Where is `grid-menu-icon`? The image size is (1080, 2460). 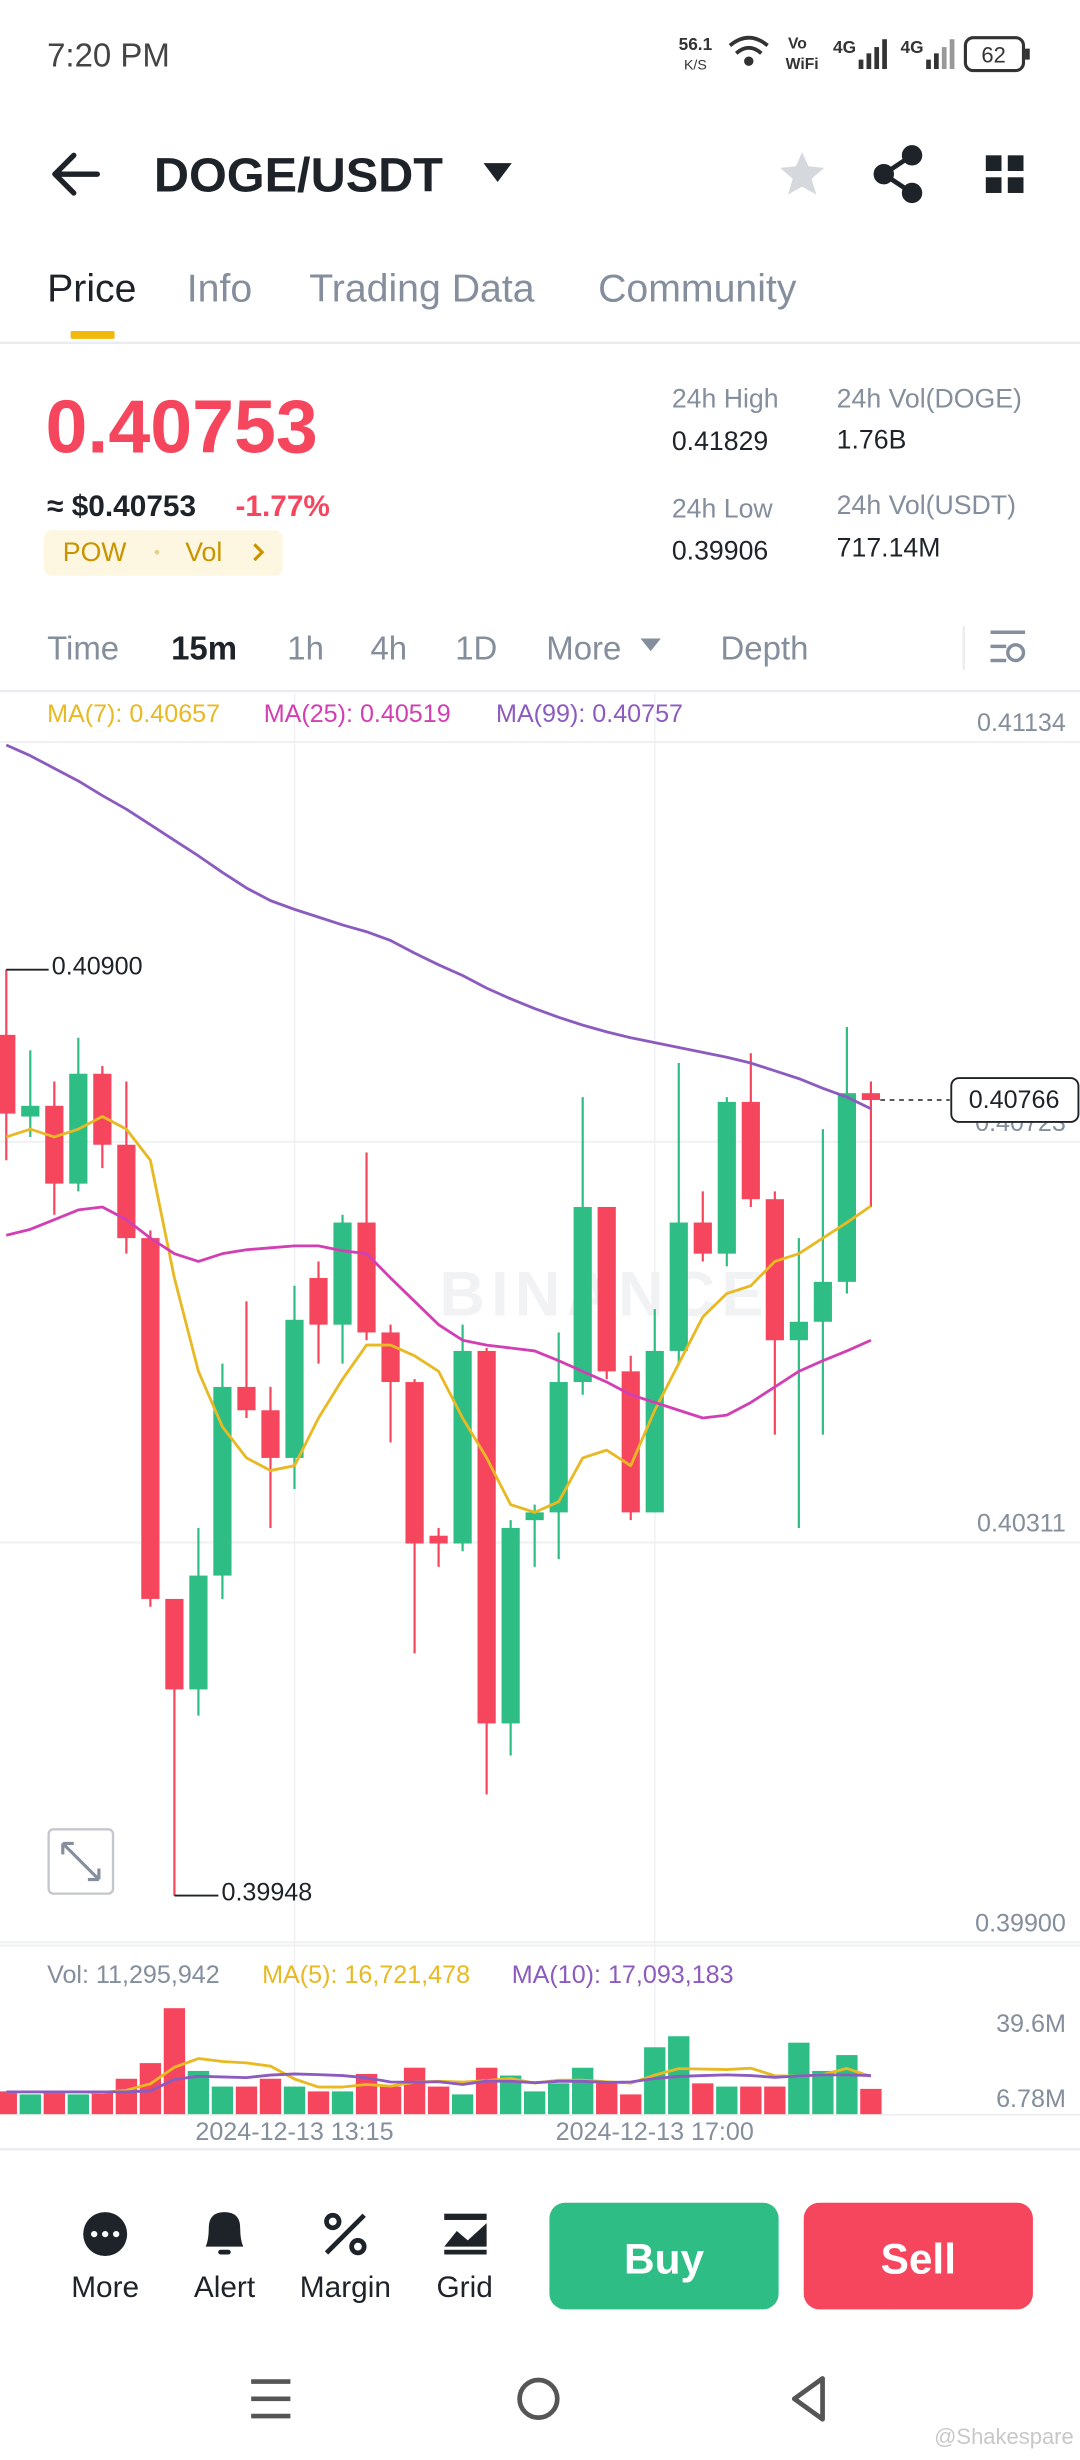 grid-menu-icon is located at coordinates (1004, 174).